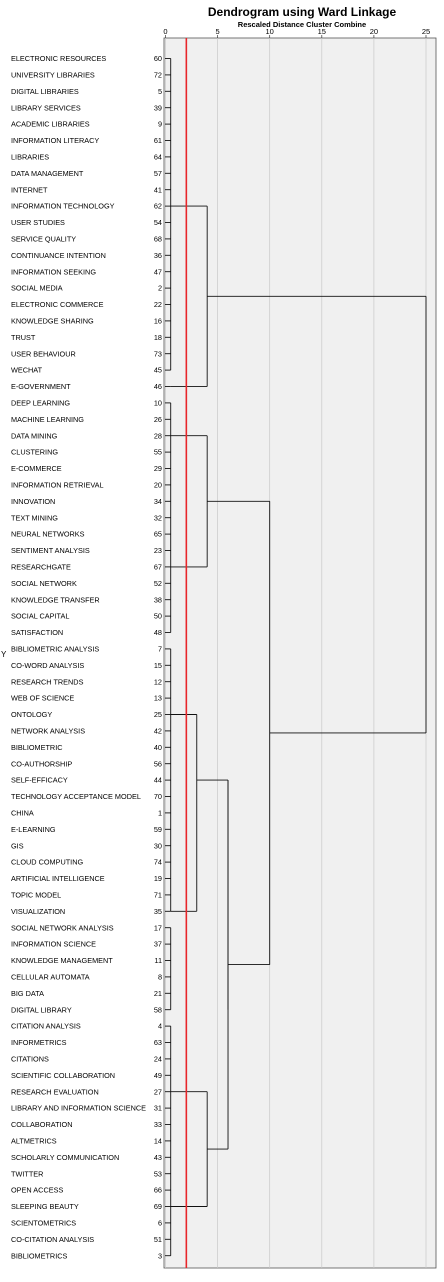 The image size is (444, 1282). What do you see at coordinates (158, 845) in the screenshot?
I see `leaf-id: 30` at bounding box center [158, 845].